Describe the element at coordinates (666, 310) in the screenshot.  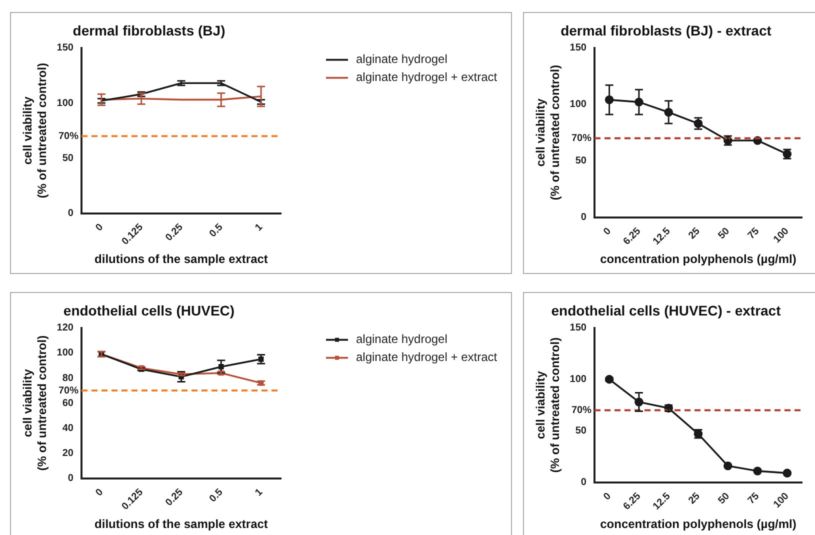
I see `chart-title: endothelial cells (HUVEC) - extract` at that location.